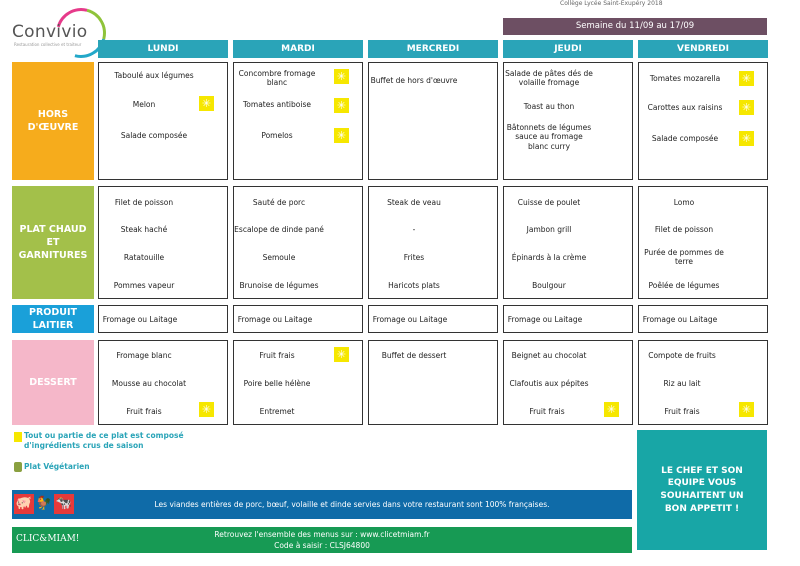 The image size is (800, 566). What do you see at coordinates (549, 355) in the screenshot?
I see `menu-item: Beignet au chocolat` at bounding box center [549, 355].